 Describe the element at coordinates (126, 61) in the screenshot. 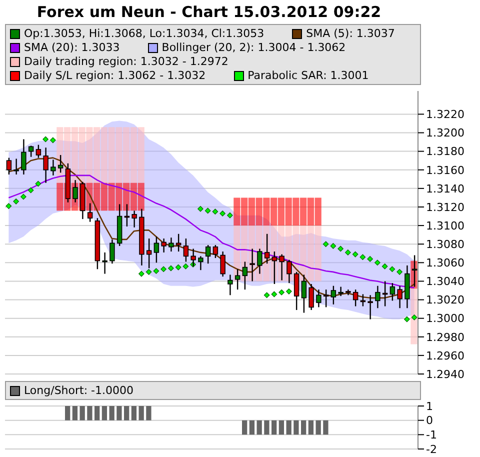

I see `legend-label: Daily trading region: 1.3032 - 1.2972` at that location.